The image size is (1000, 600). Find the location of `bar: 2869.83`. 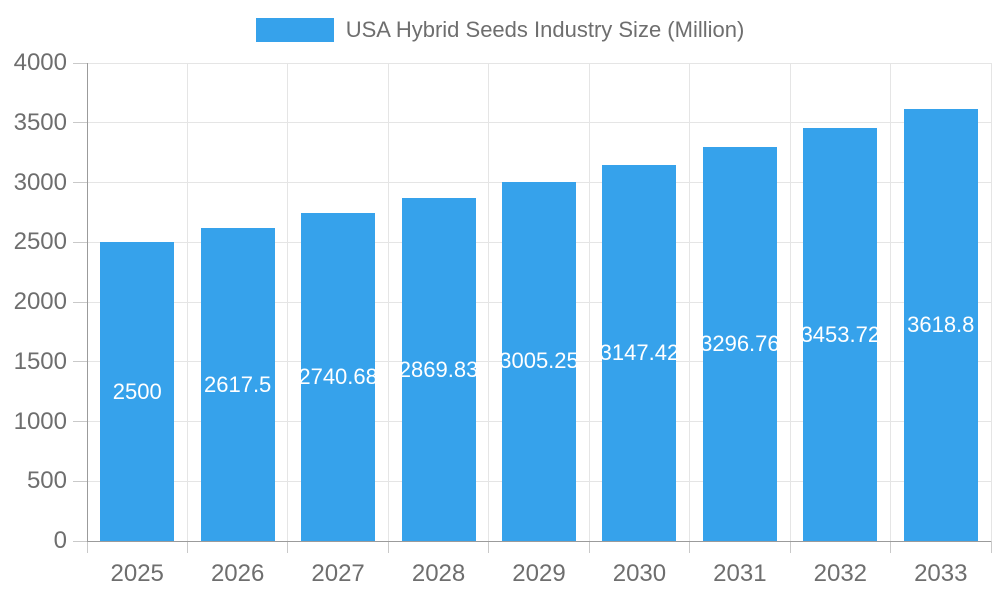

bar: 2869.83 is located at coordinates (438, 369).